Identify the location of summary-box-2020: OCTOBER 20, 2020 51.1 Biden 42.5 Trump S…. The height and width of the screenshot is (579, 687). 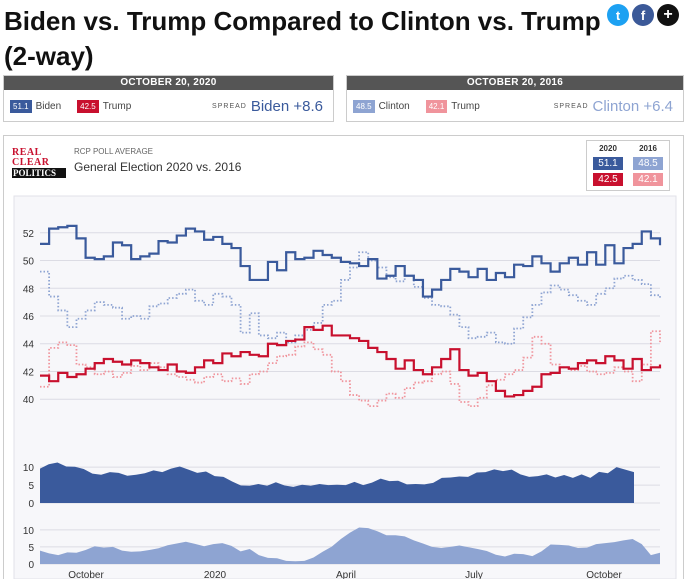
(168, 98).